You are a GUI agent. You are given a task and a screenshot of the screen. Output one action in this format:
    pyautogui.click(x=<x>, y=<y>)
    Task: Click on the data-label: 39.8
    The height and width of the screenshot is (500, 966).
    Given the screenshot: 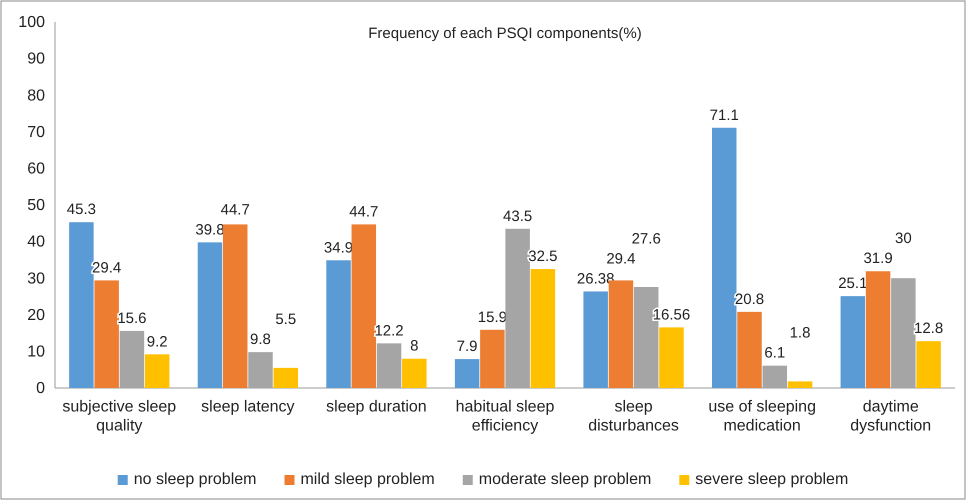 What is the action you would take?
    pyautogui.click(x=210, y=229)
    